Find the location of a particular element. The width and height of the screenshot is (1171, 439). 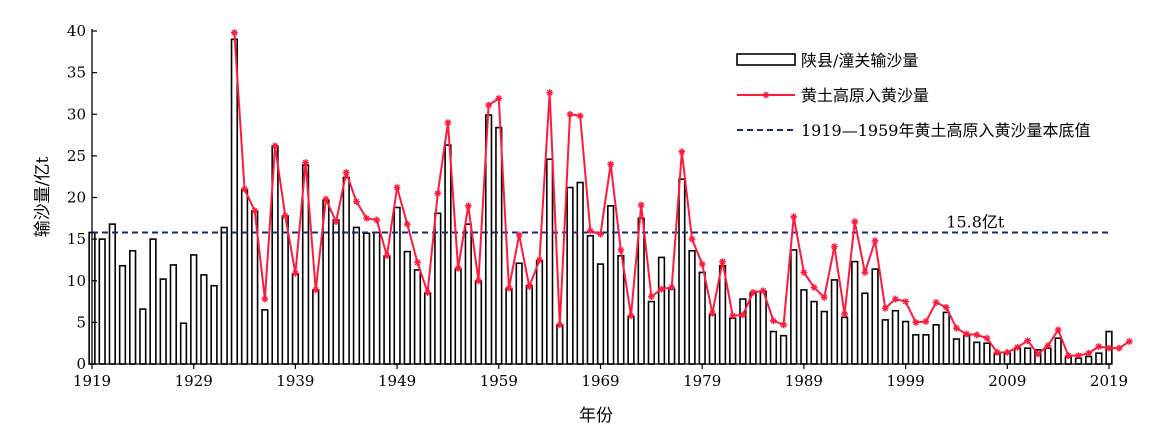

line-point-2000 is located at coordinates (916, 322).